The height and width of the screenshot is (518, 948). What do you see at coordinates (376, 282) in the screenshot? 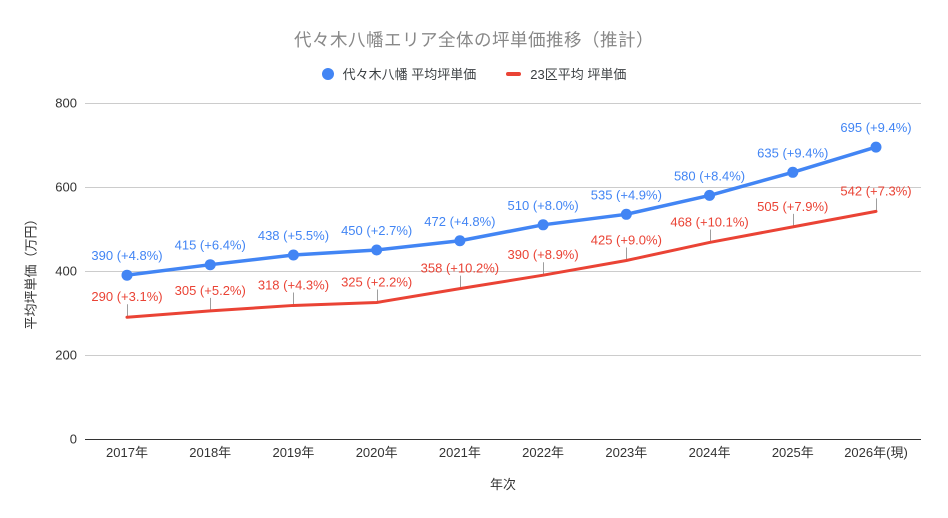
I see `point-annotation-1: 325 (+2.2%)` at bounding box center [376, 282].